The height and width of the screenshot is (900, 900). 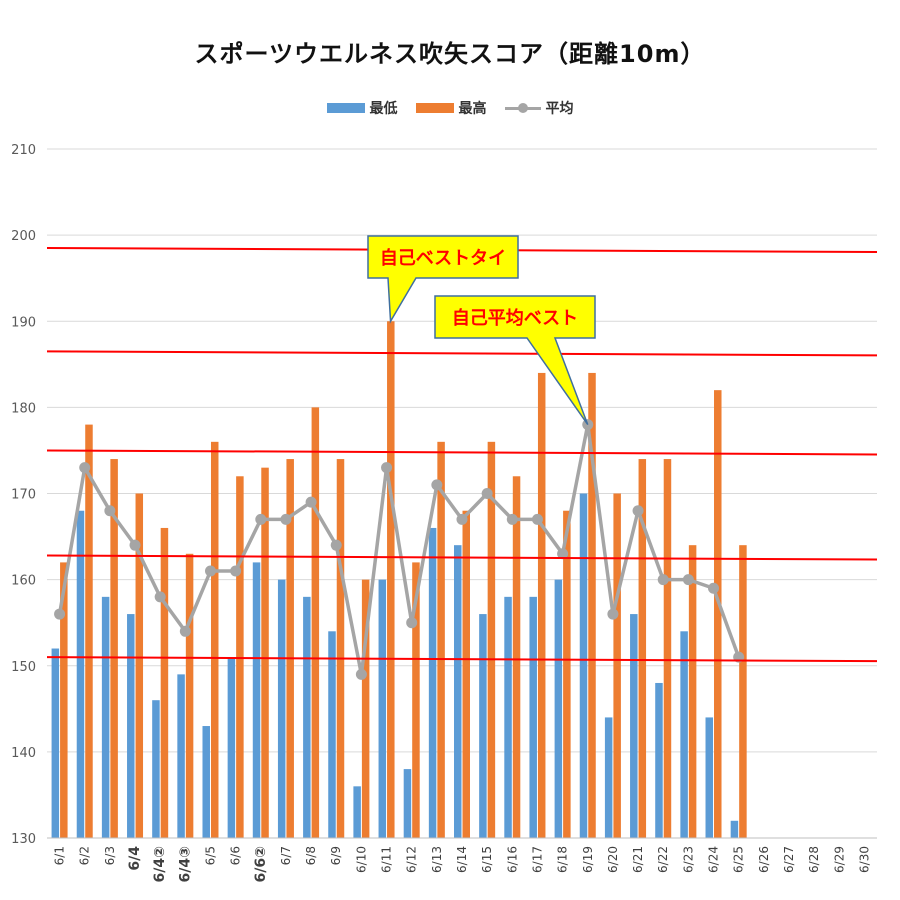 What do you see at coordinates (450, 108) in the screenshot?
I see `chart-legend: 最低 最高 平均` at bounding box center [450, 108].